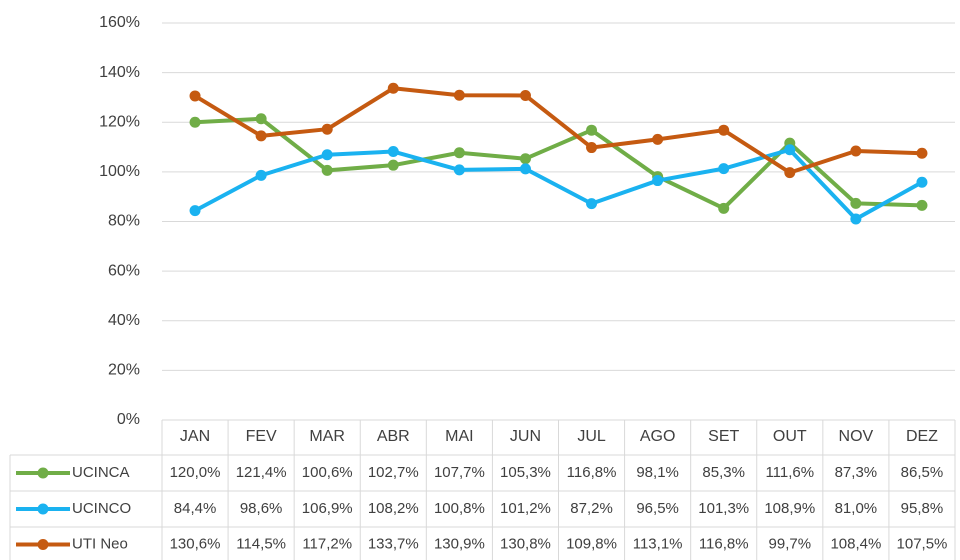 Image resolution: width=960 pixels, height=560 pixels. I want to click on table-value: 109,8%, so click(591, 543).